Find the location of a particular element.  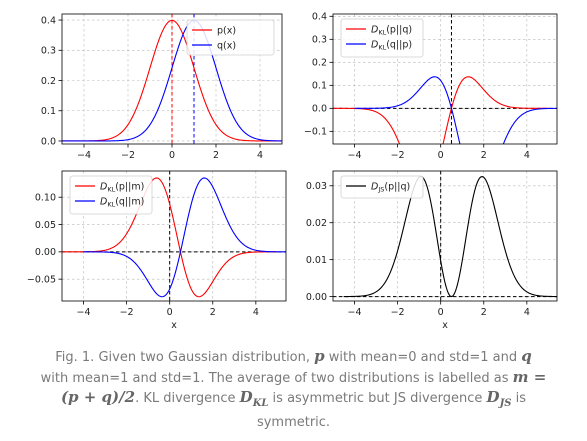

legend-label: DJS(p||q) is located at coordinates (390, 188).